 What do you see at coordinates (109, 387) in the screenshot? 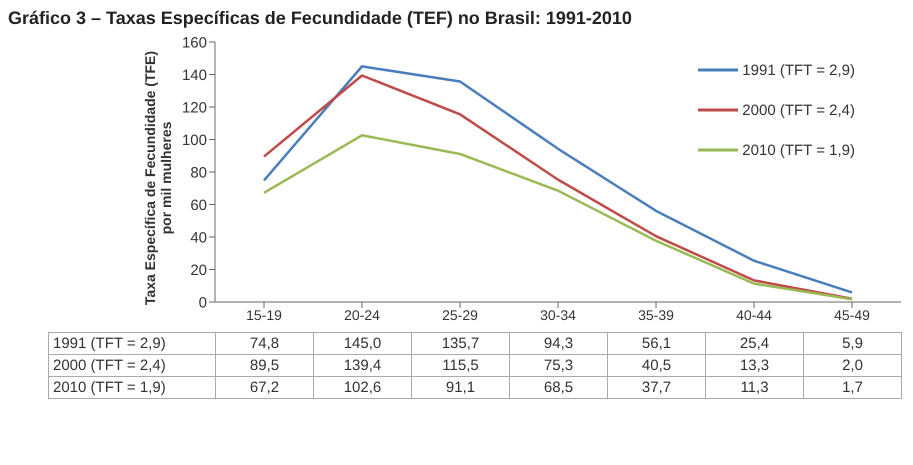
I see `text: 2010 (TFT = 1,9)` at bounding box center [109, 387].